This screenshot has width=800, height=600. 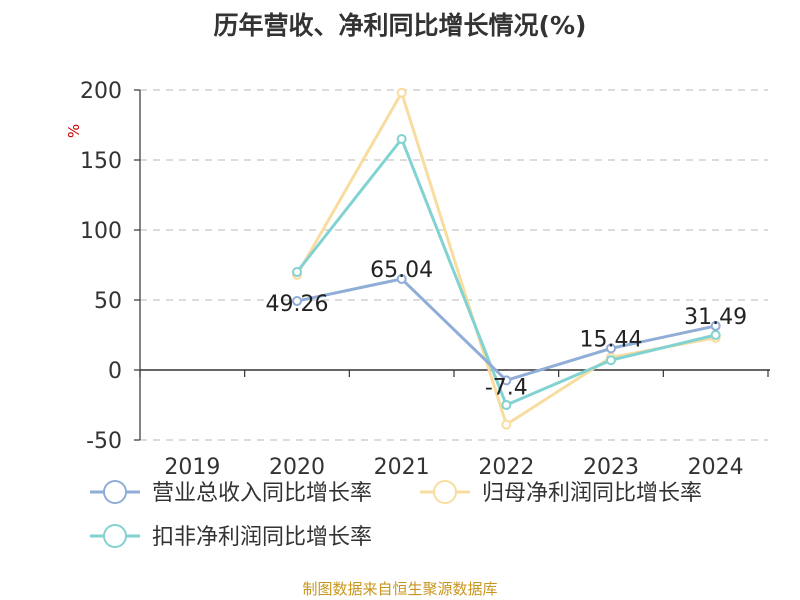 I want to click on y-tick-label: 200, so click(x=101, y=91).